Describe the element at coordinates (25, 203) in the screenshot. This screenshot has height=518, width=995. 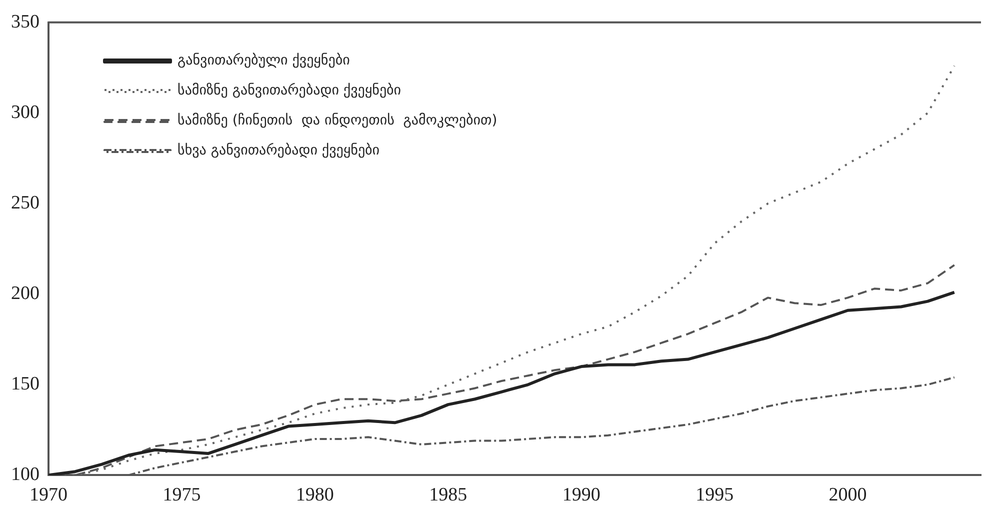
I see `y-tick-label: 250` at that location.